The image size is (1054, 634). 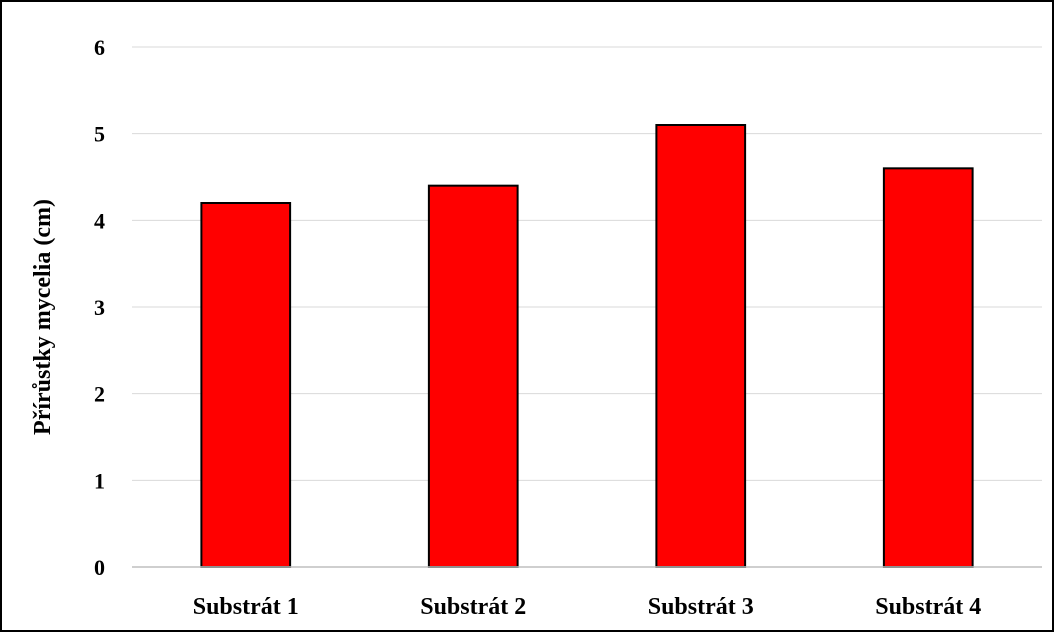 What do you see at coordinates (246, 607) in the screenshot?
I see `x-tick-label: Substrát 1` at bounding box center [246, 607].